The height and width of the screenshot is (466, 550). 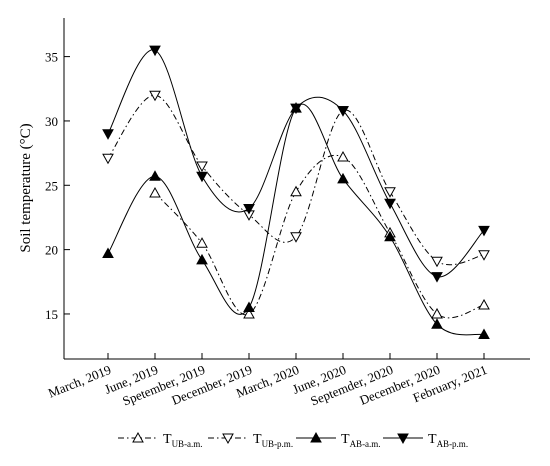 I want to click on y-tick-label: 30, so click(x=51, y=121).